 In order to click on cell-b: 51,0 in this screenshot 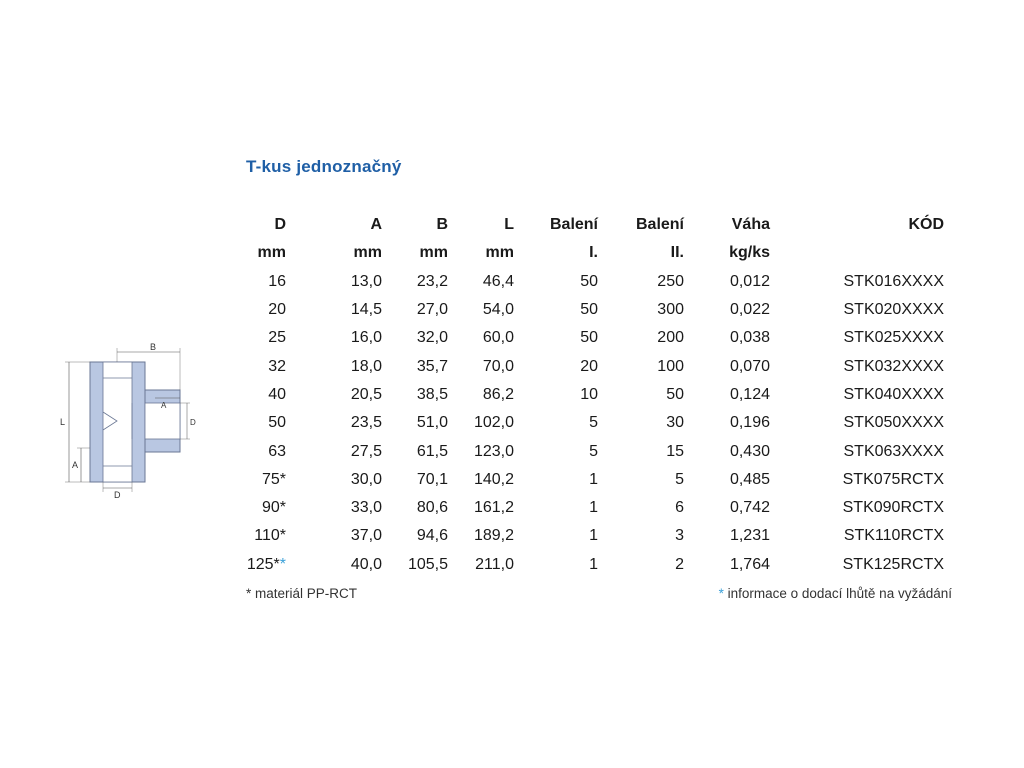, I will do `click(432, 423)`.